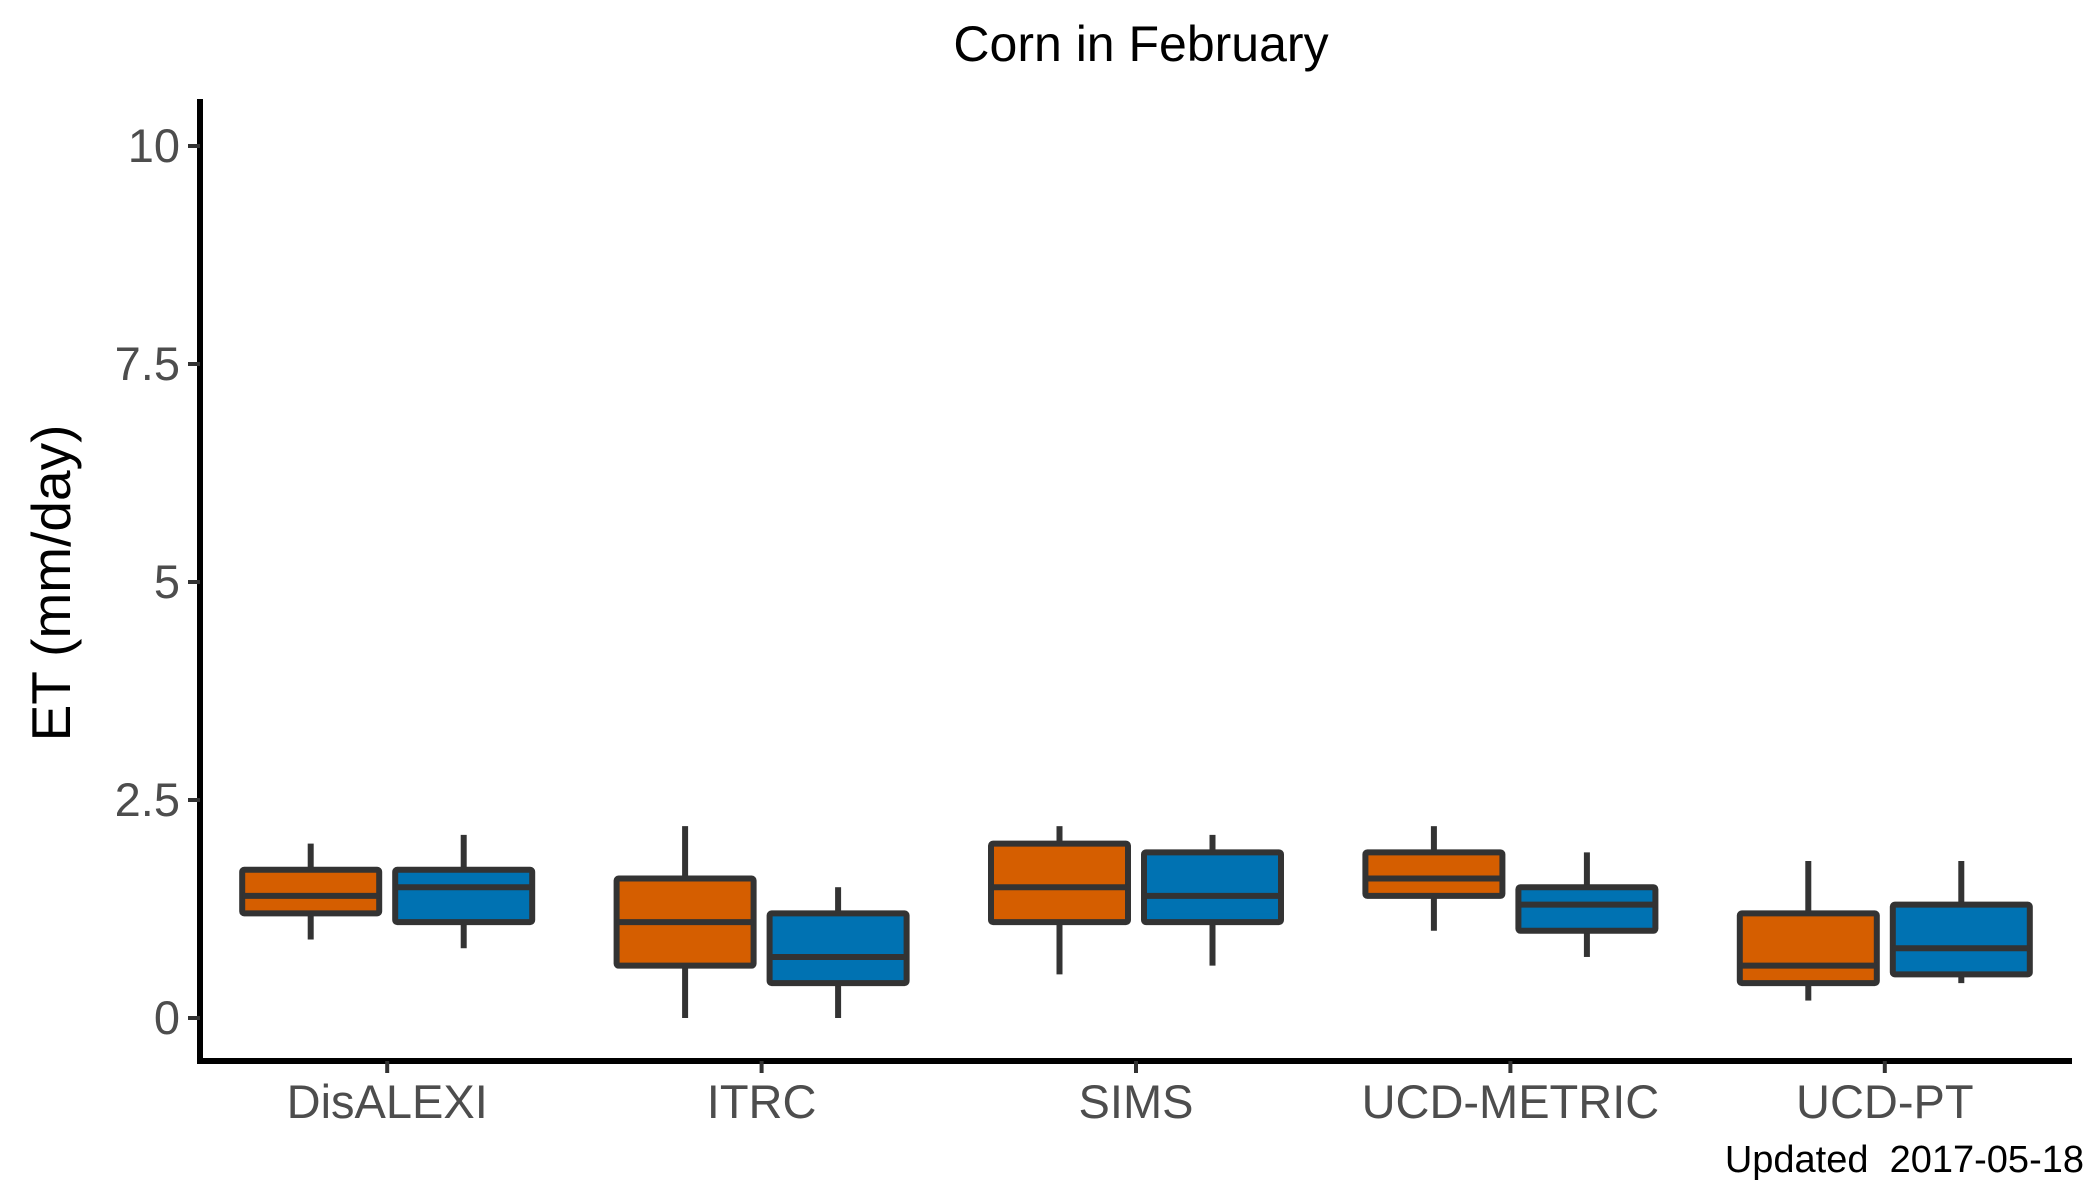 The width and height of the screenshot is (2100, 1200). What do you see at coordinates (1140, 44) in the screenshot?
I see `chart-title: Corn in February` at bounding box center [1140, 44].